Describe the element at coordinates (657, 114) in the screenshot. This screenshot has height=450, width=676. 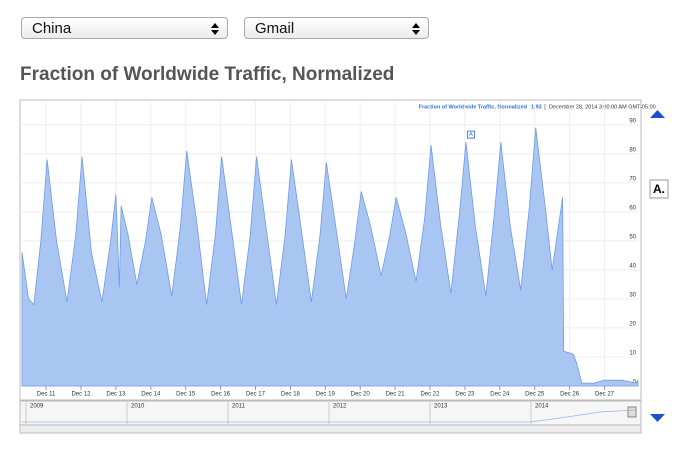
I see `scroll-up-button` at that location.